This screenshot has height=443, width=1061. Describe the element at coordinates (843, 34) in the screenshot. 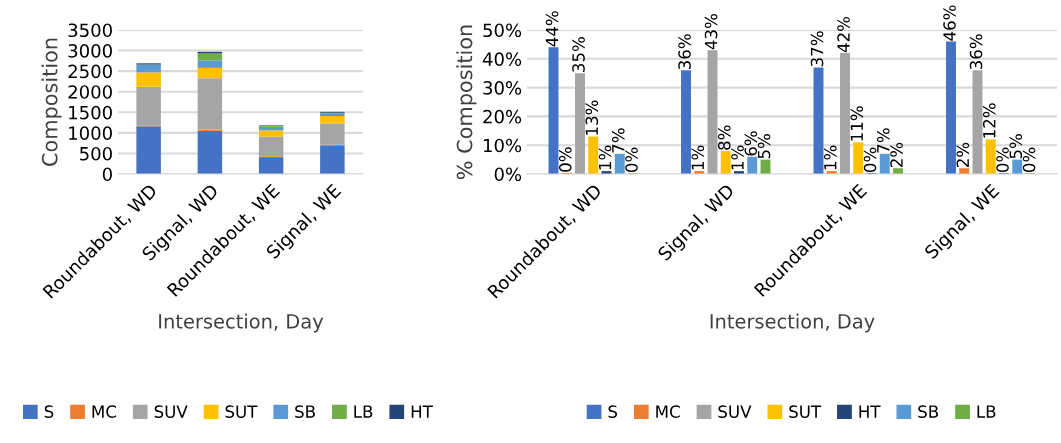

I see `data-label: 42%` at that location.